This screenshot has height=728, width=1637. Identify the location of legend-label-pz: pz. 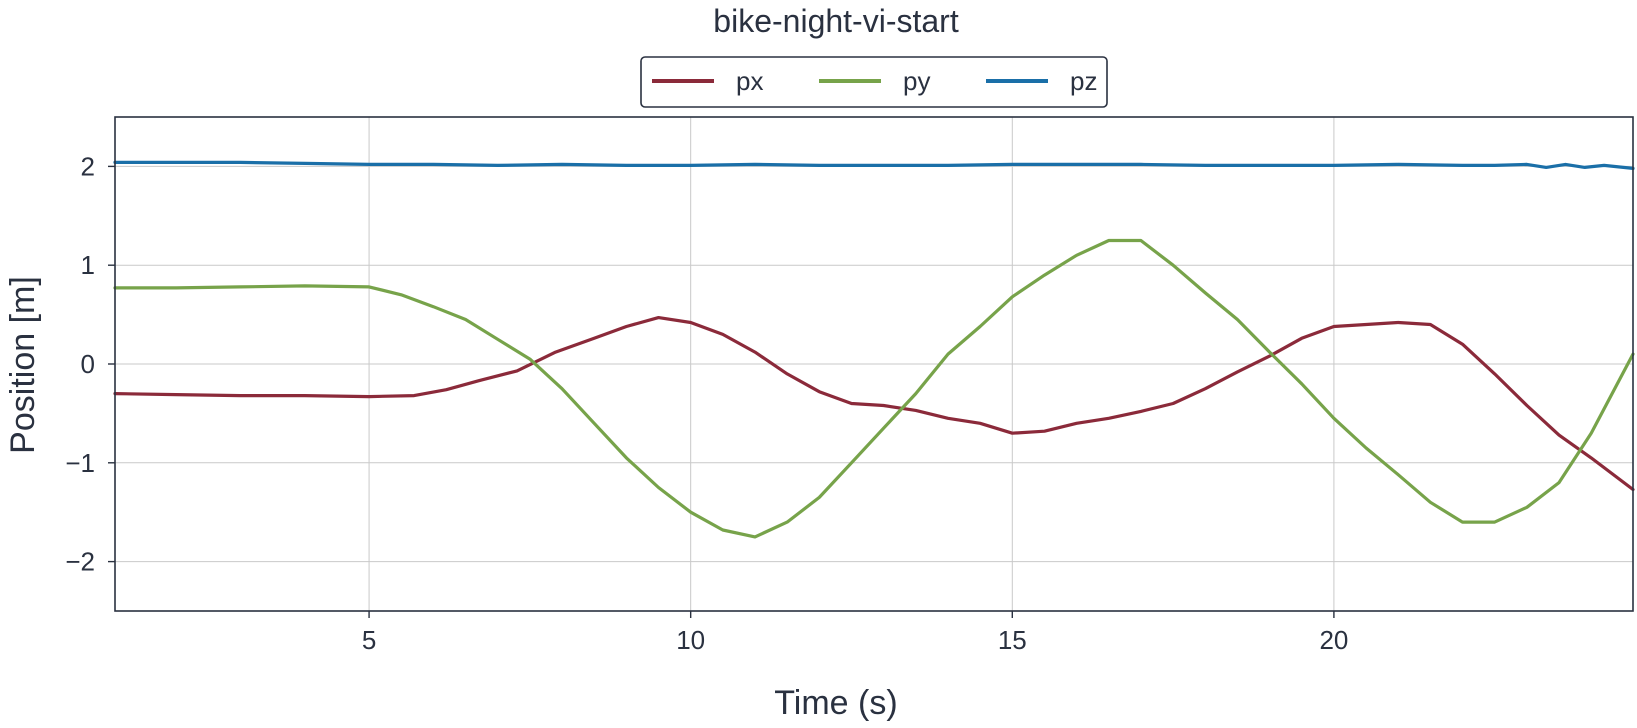
(1083, 81).